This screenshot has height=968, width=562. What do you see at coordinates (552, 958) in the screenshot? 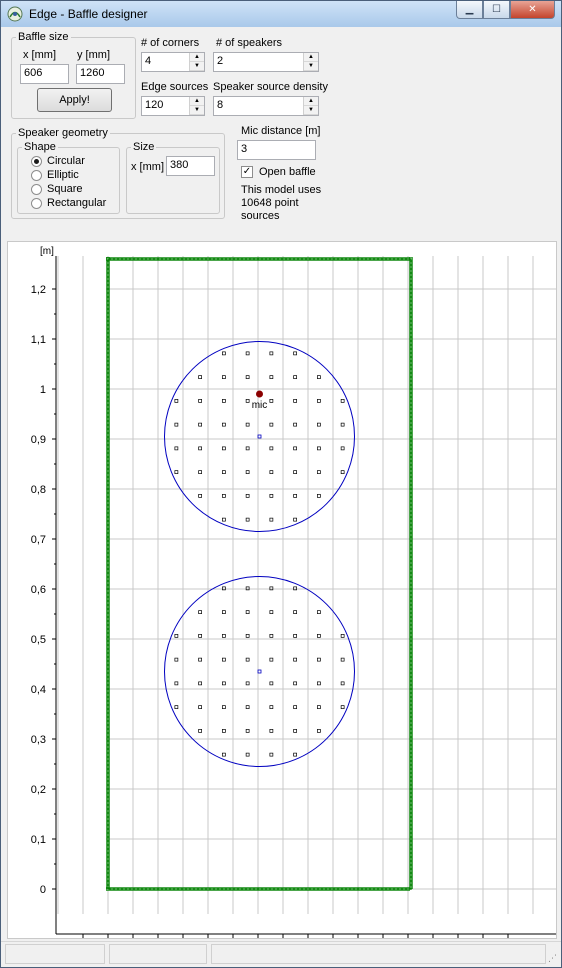
I see `resize-grip-icon: ⋰` at bounding box center [552, 958].